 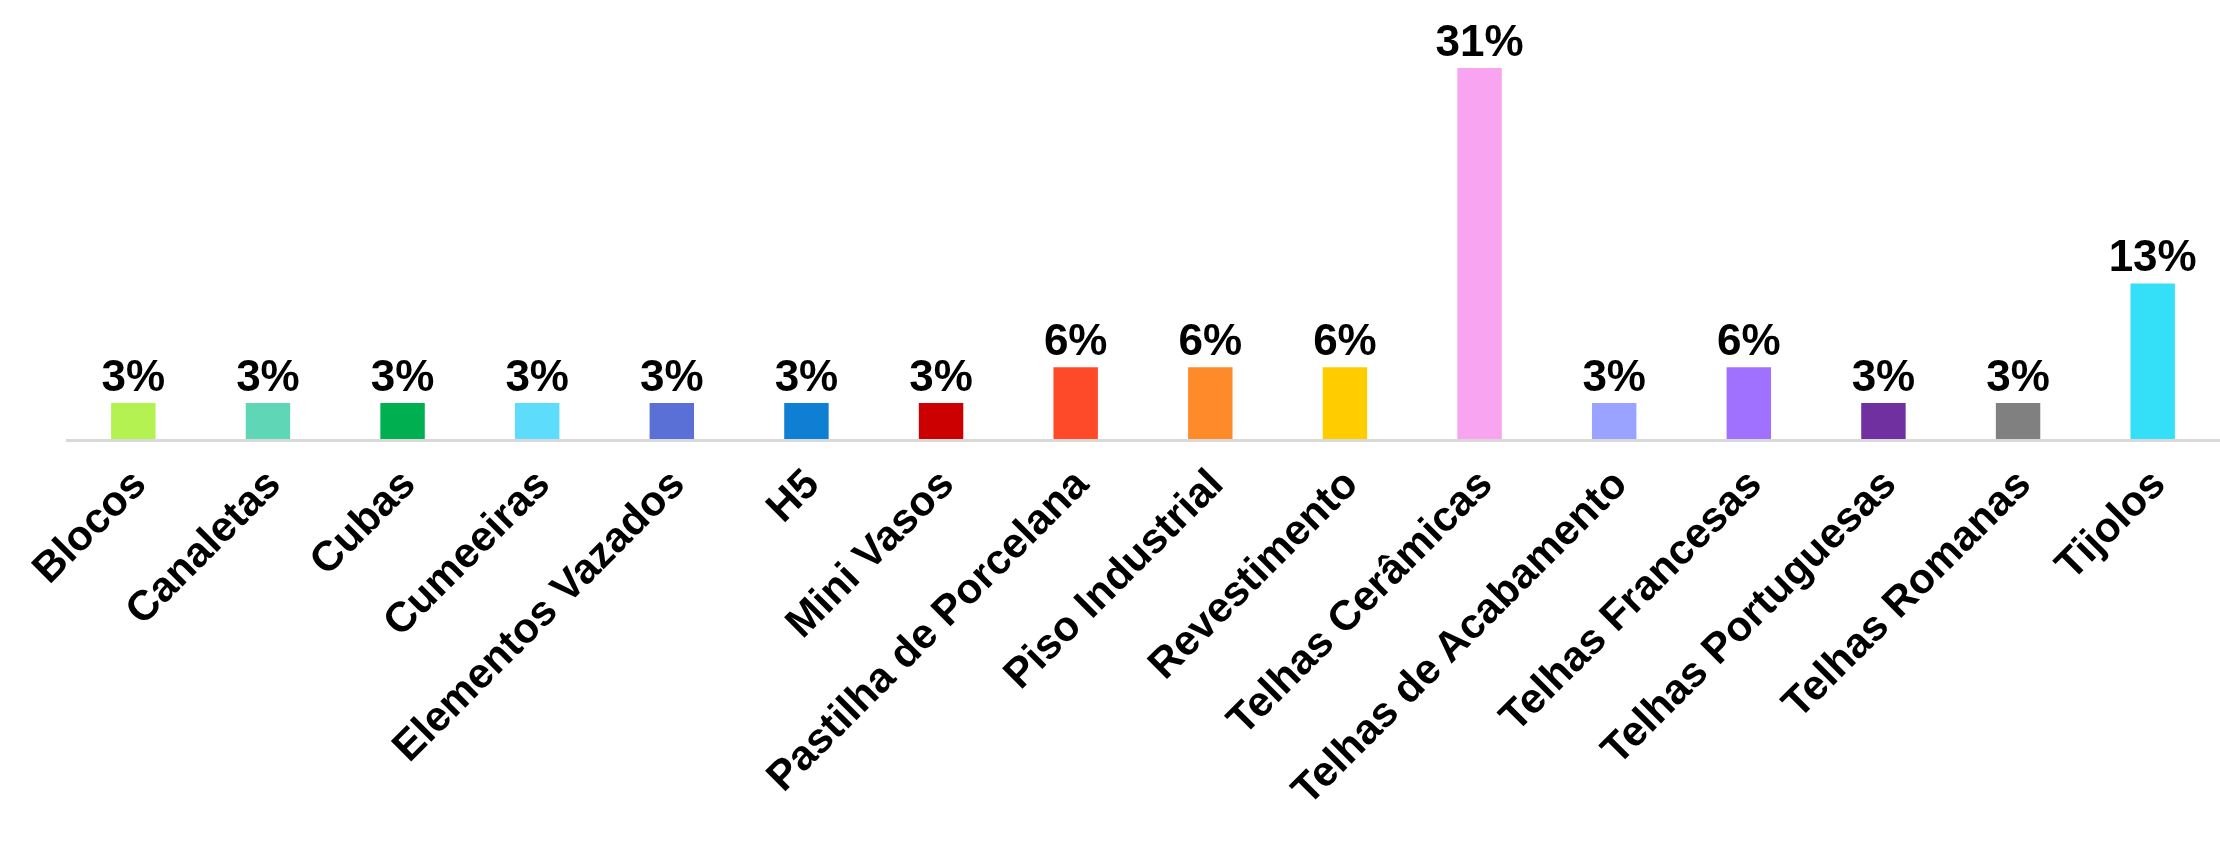 I want to click on x-tick-label: H5, so click(x=792, y=495).